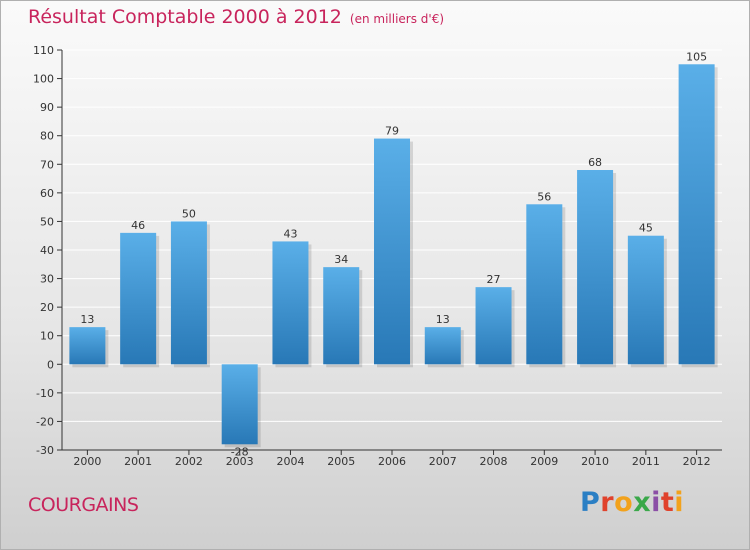 Image resolution: width=750 pixels, height=550 pixels. I want to click on y-tick-label: 40, so click(47, 250).